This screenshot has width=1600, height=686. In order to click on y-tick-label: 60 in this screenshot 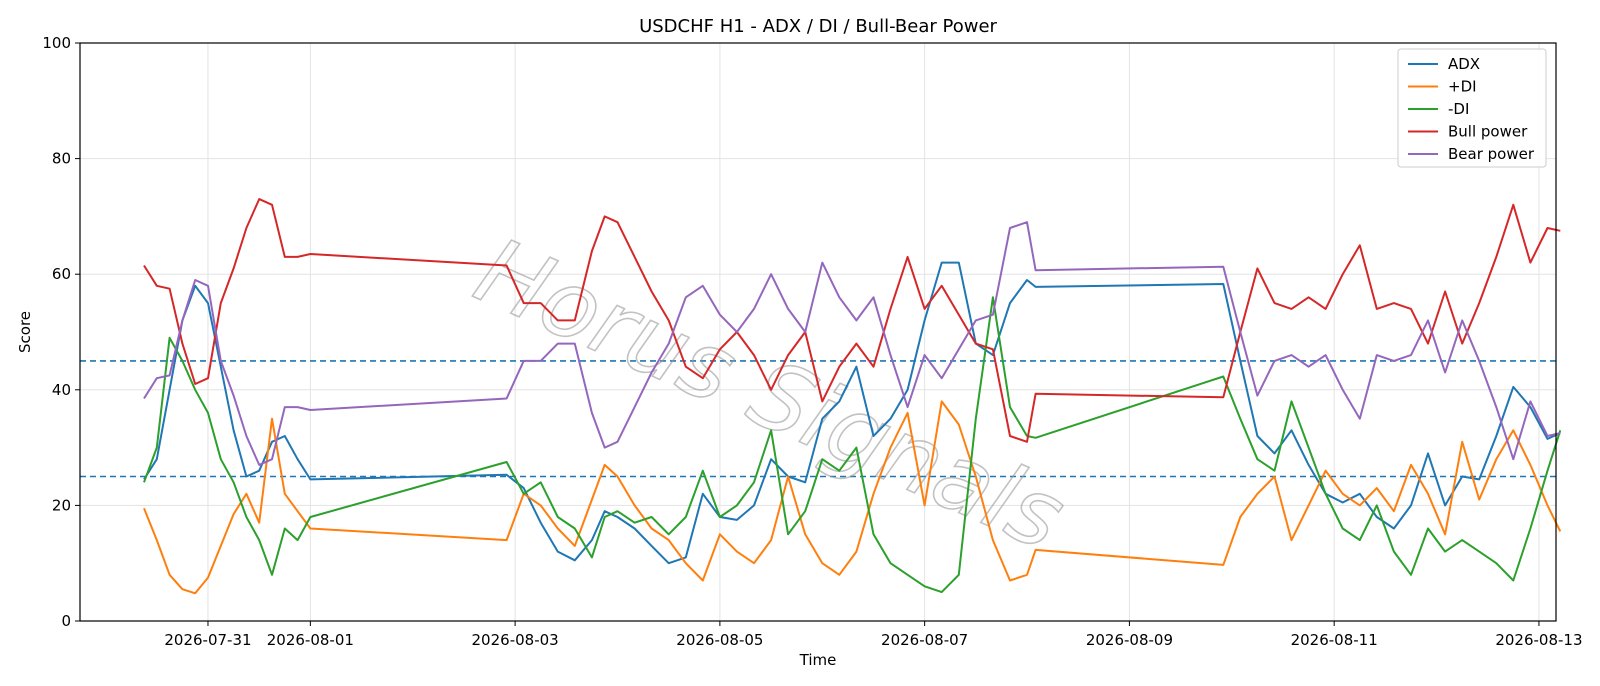, I will do `click(61, 274)`.